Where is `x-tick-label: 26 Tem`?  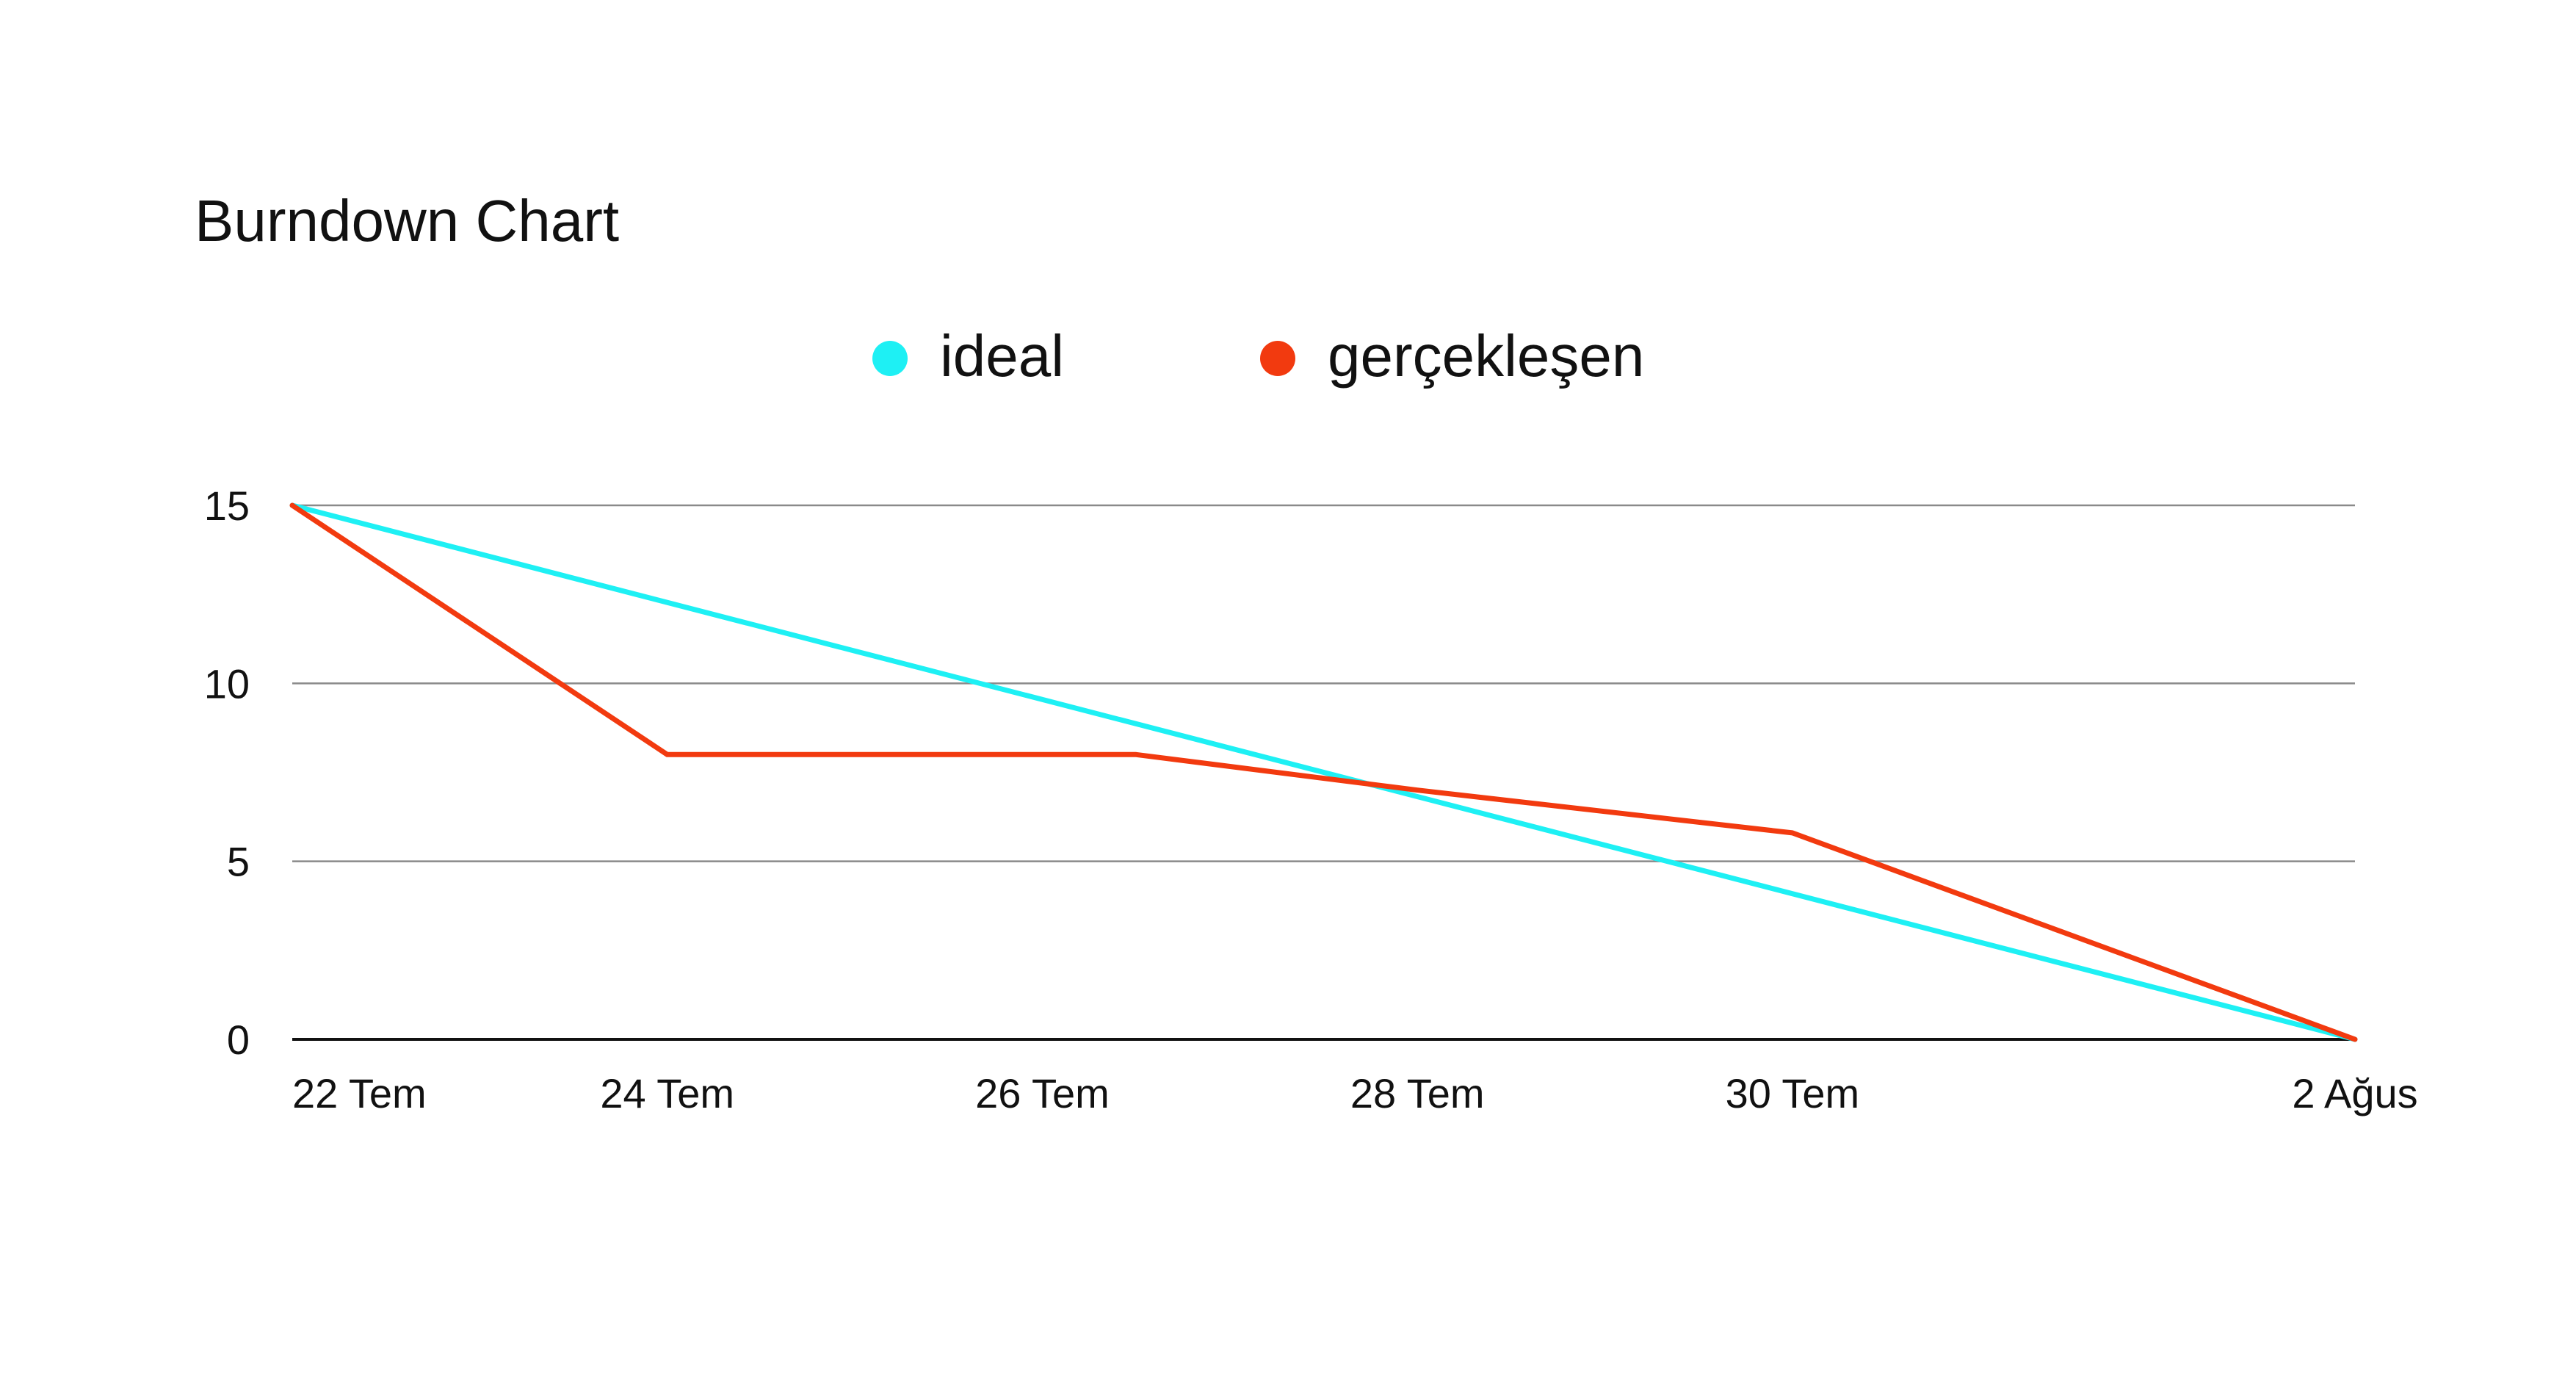 x-tick-label: 26 Tem is located at coordinates (1042, 1093).